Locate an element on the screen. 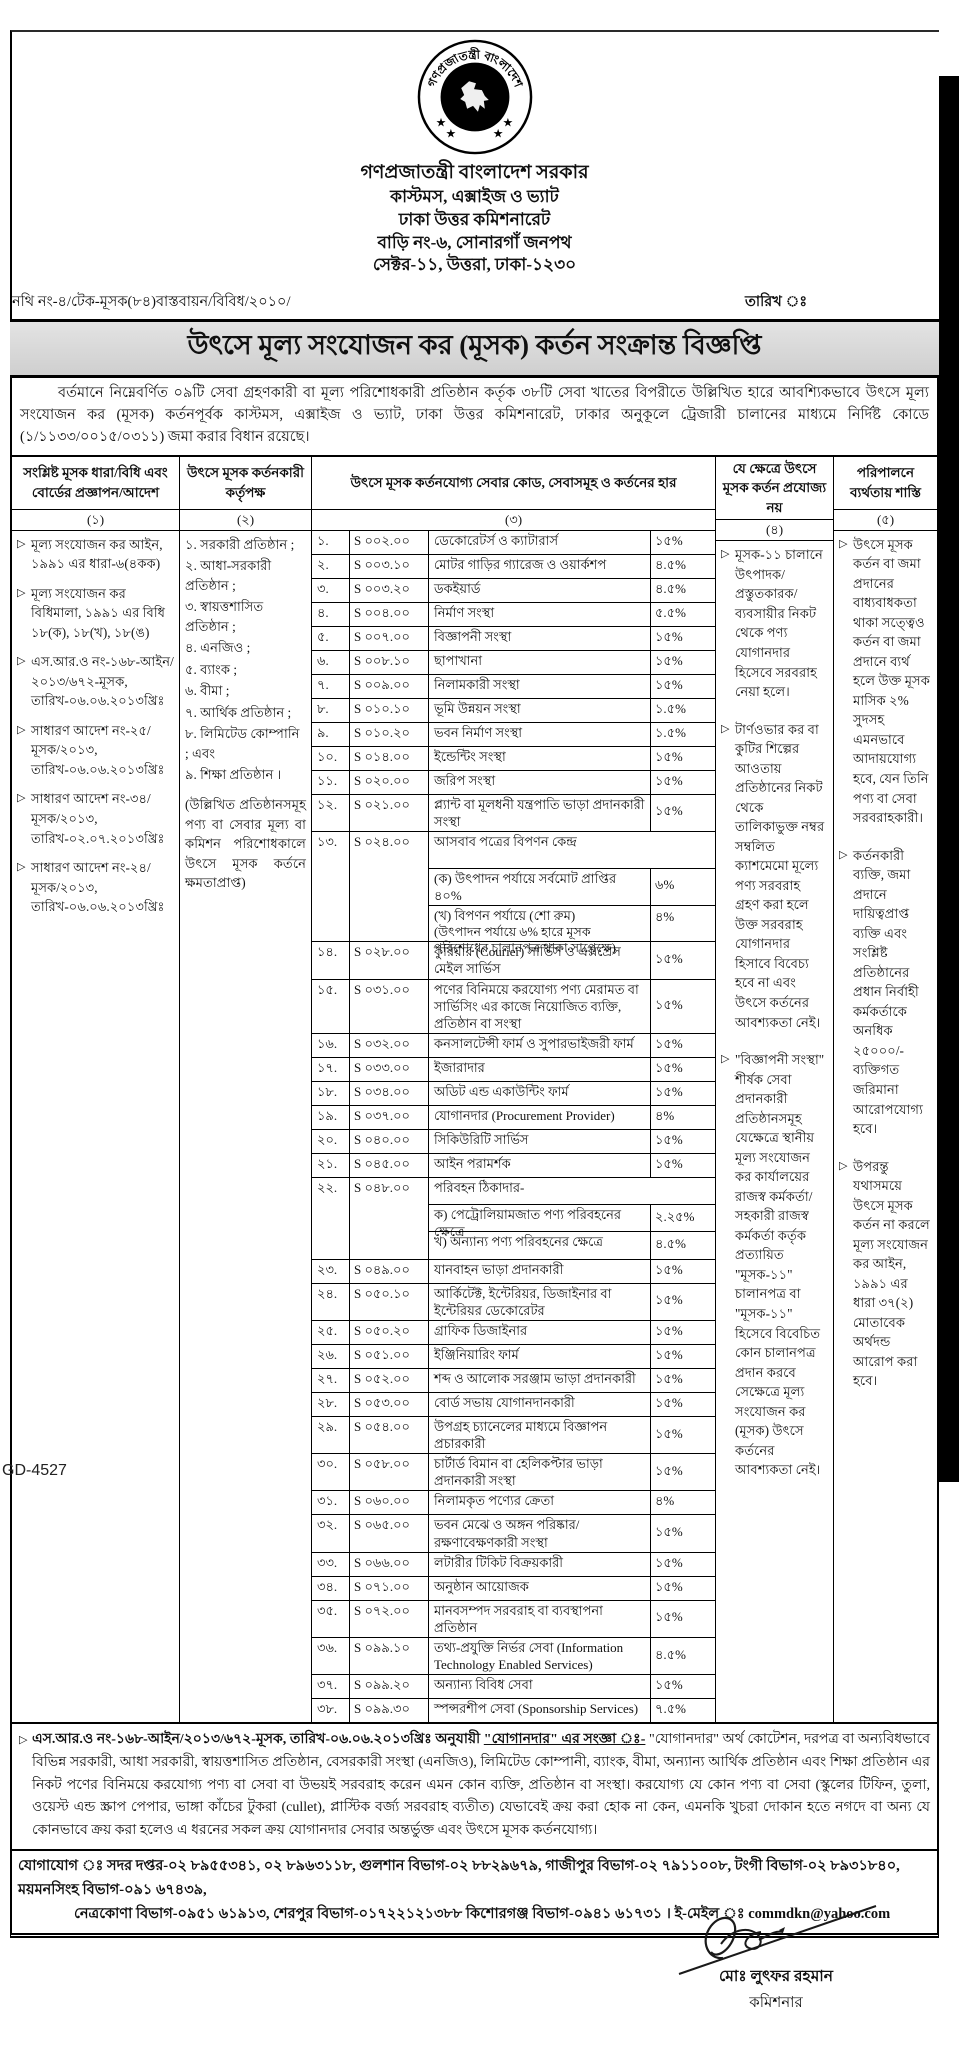 Image resolution: width=959 pixels, height=2046 pixels. service-main-line: যানবাহন ভাড়া প্রদানকারী ১৫% is located at coordinates (572, 1271).